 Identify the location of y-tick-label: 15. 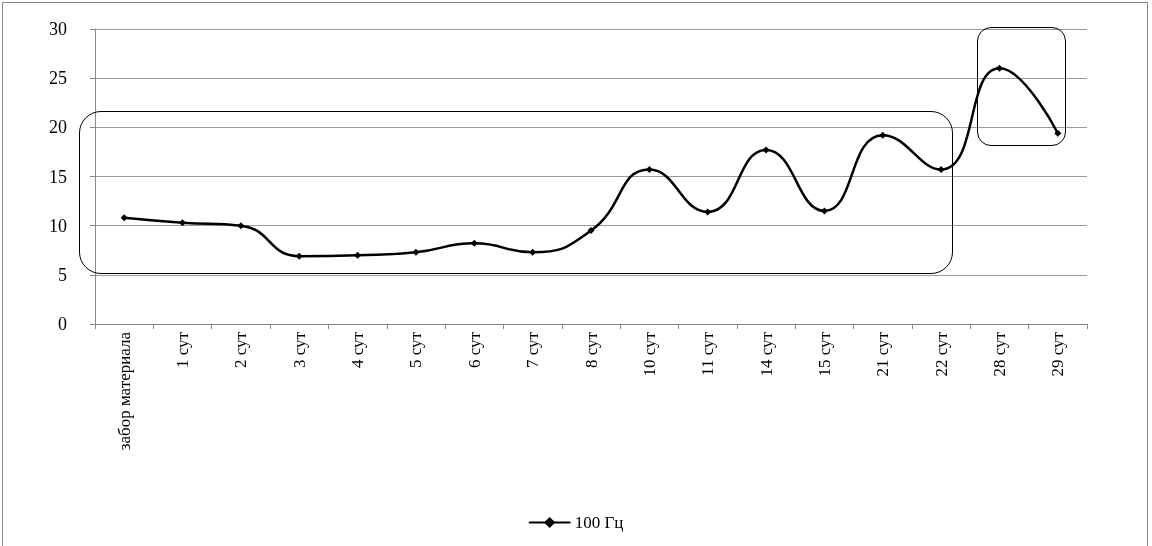
(58, 176).